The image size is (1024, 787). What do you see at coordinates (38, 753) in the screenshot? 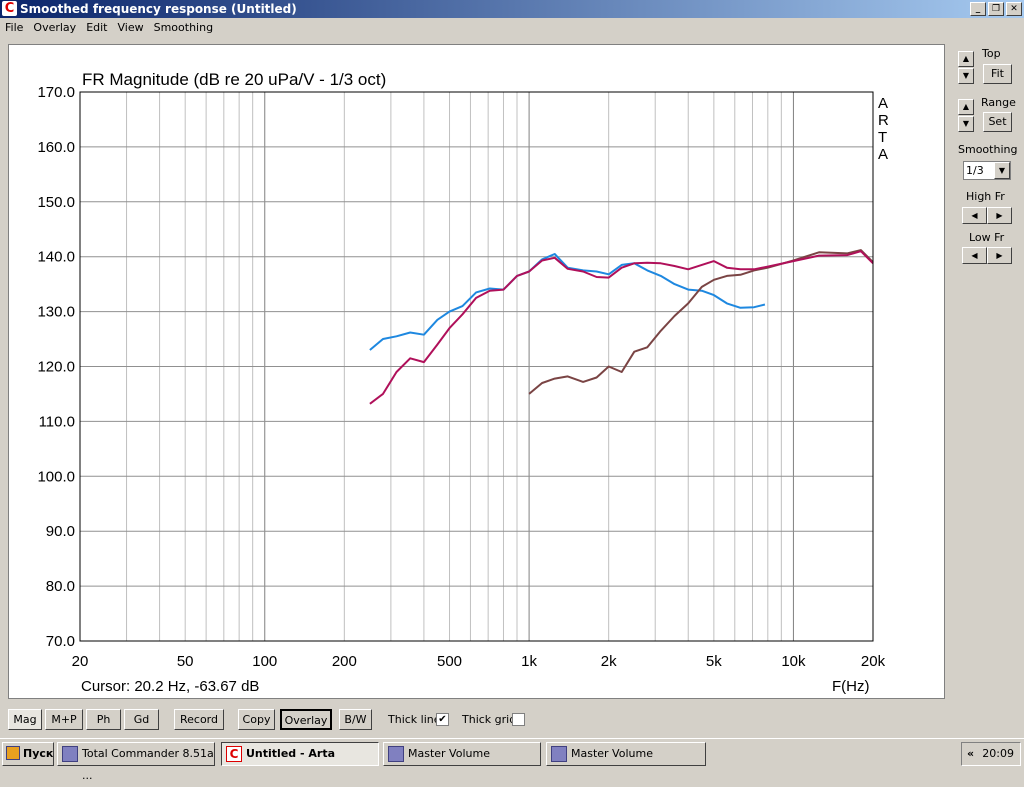
I see `start-label: Пуск` at bounding box center [38, 753].